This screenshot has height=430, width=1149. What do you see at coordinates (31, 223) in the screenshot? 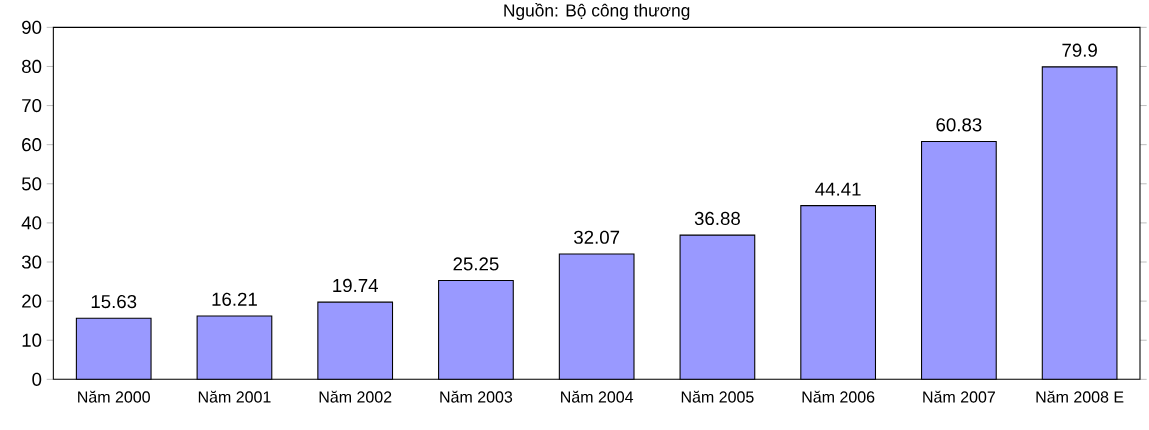
I see `y-tick-label: 40` at bounding box center [31, 223].